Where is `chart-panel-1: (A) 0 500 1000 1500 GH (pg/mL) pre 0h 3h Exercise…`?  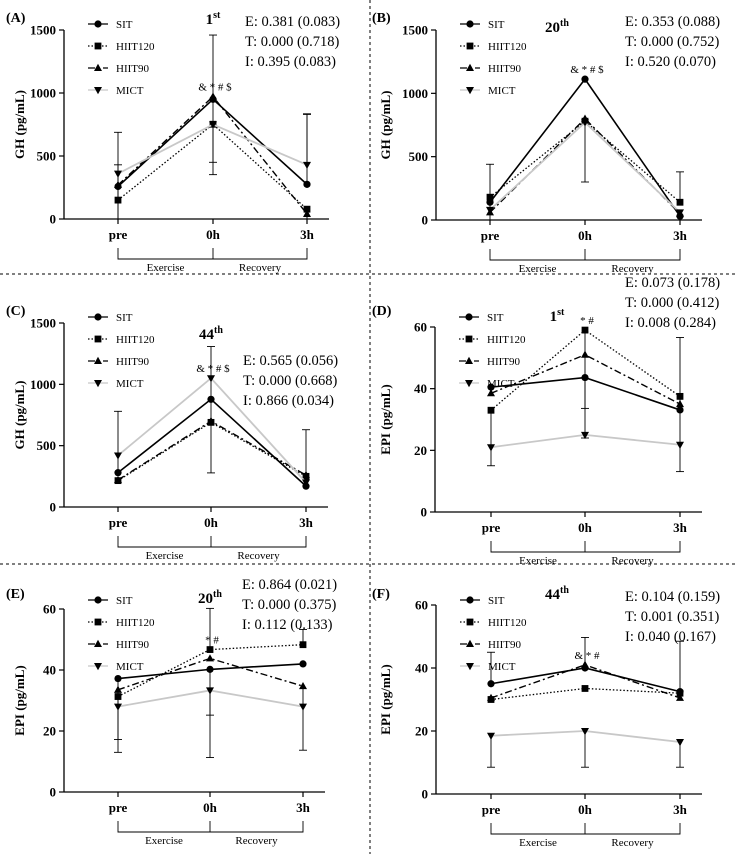 chart-panel-1: (A) 0 500 1000 1500 GH (pg/mL) pre 0h 3h Exercise… is located at coordinates (173, 142).